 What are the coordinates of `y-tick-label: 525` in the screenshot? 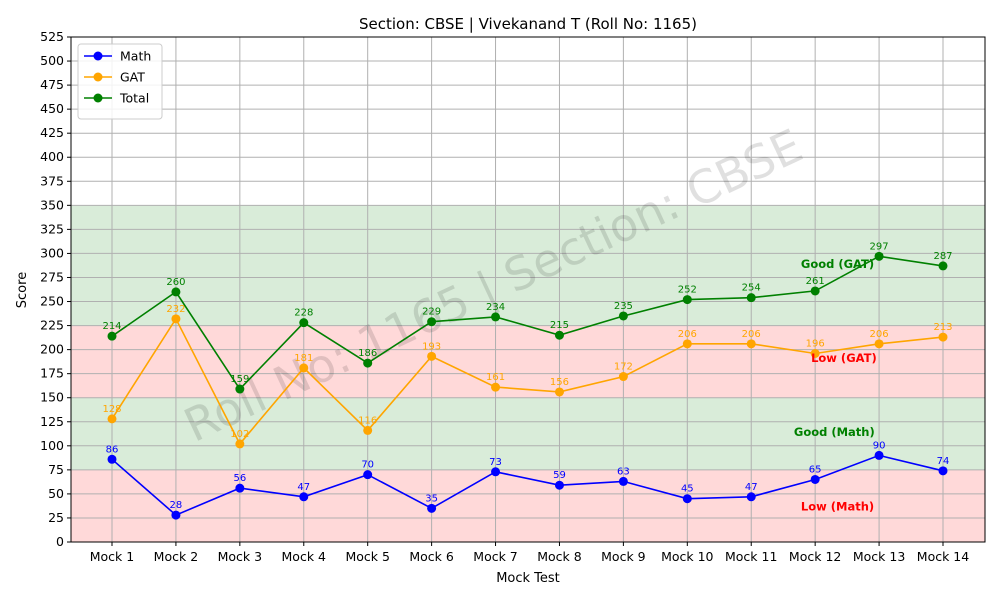 It's located at (52, 36).